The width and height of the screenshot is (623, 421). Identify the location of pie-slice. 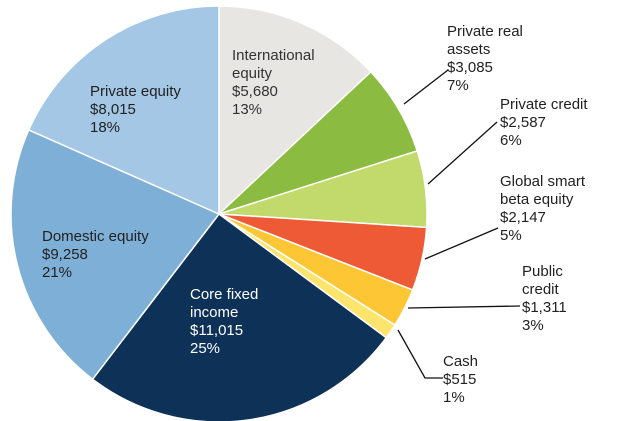
(295, 110).